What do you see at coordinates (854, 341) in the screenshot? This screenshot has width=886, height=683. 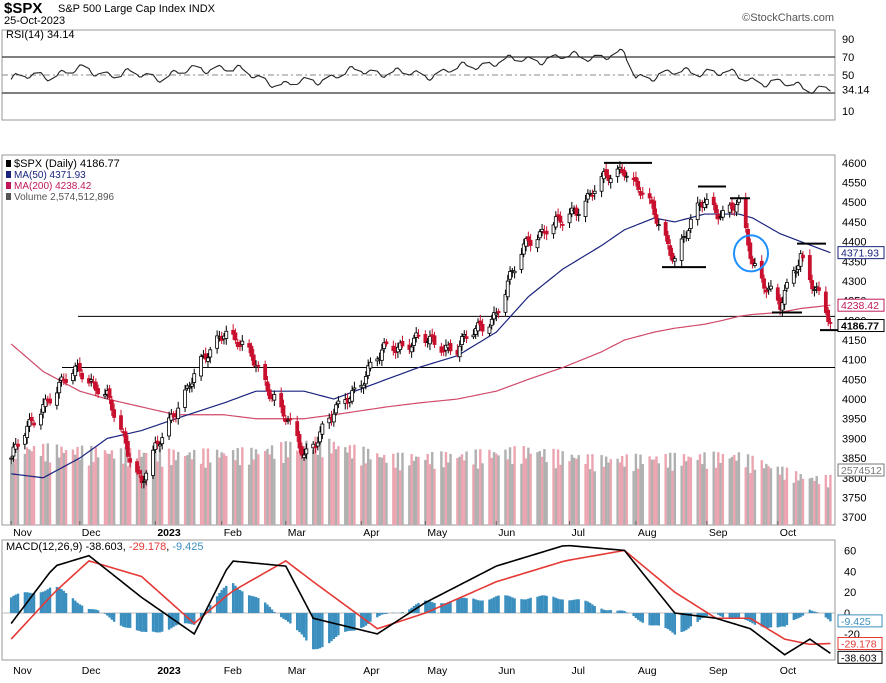 I see `price-tick-label: 4150` at bounding box center [854, 341].